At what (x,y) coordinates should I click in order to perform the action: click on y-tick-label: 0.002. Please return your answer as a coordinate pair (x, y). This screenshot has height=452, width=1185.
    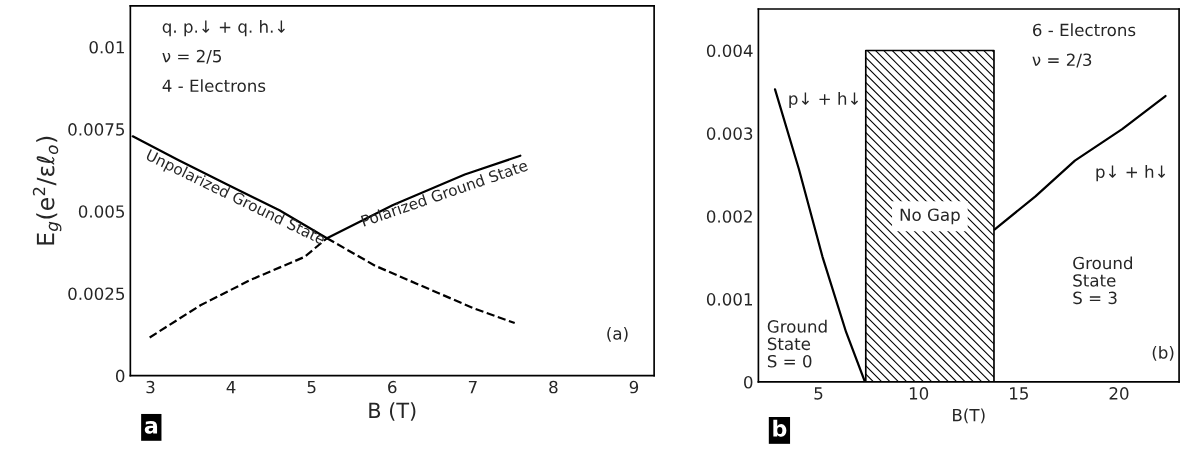
    Looking at the image, I should click on (729, 216).